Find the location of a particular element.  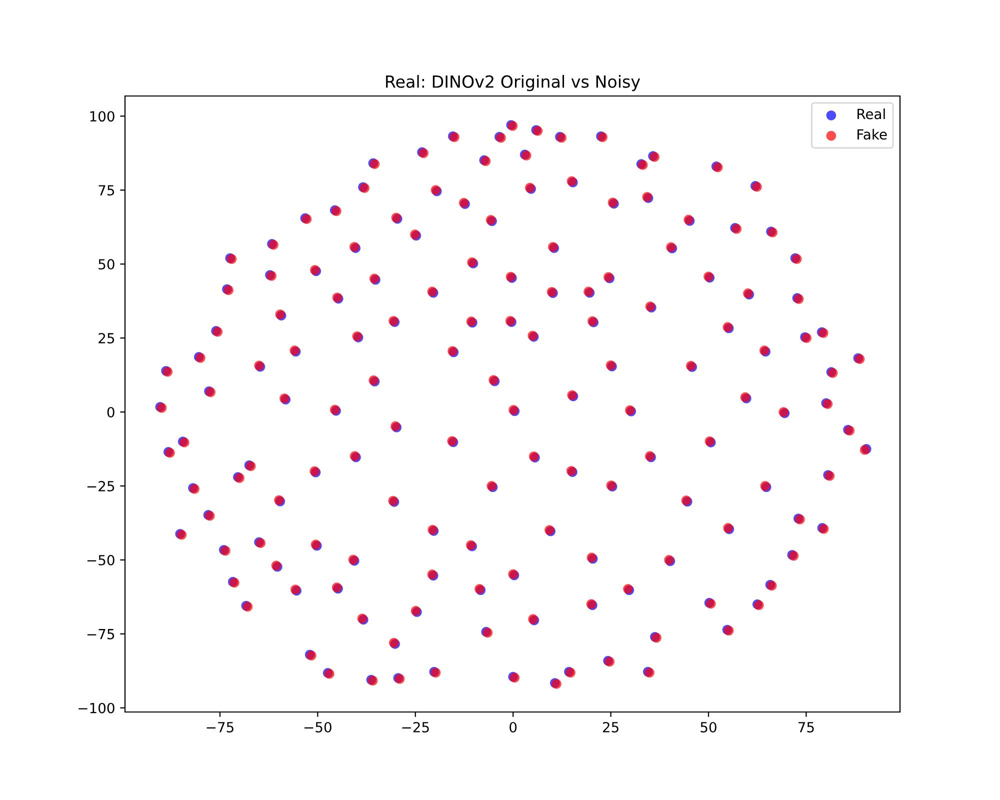

x-tick-label: 25 is located at coordinates (610, 727).